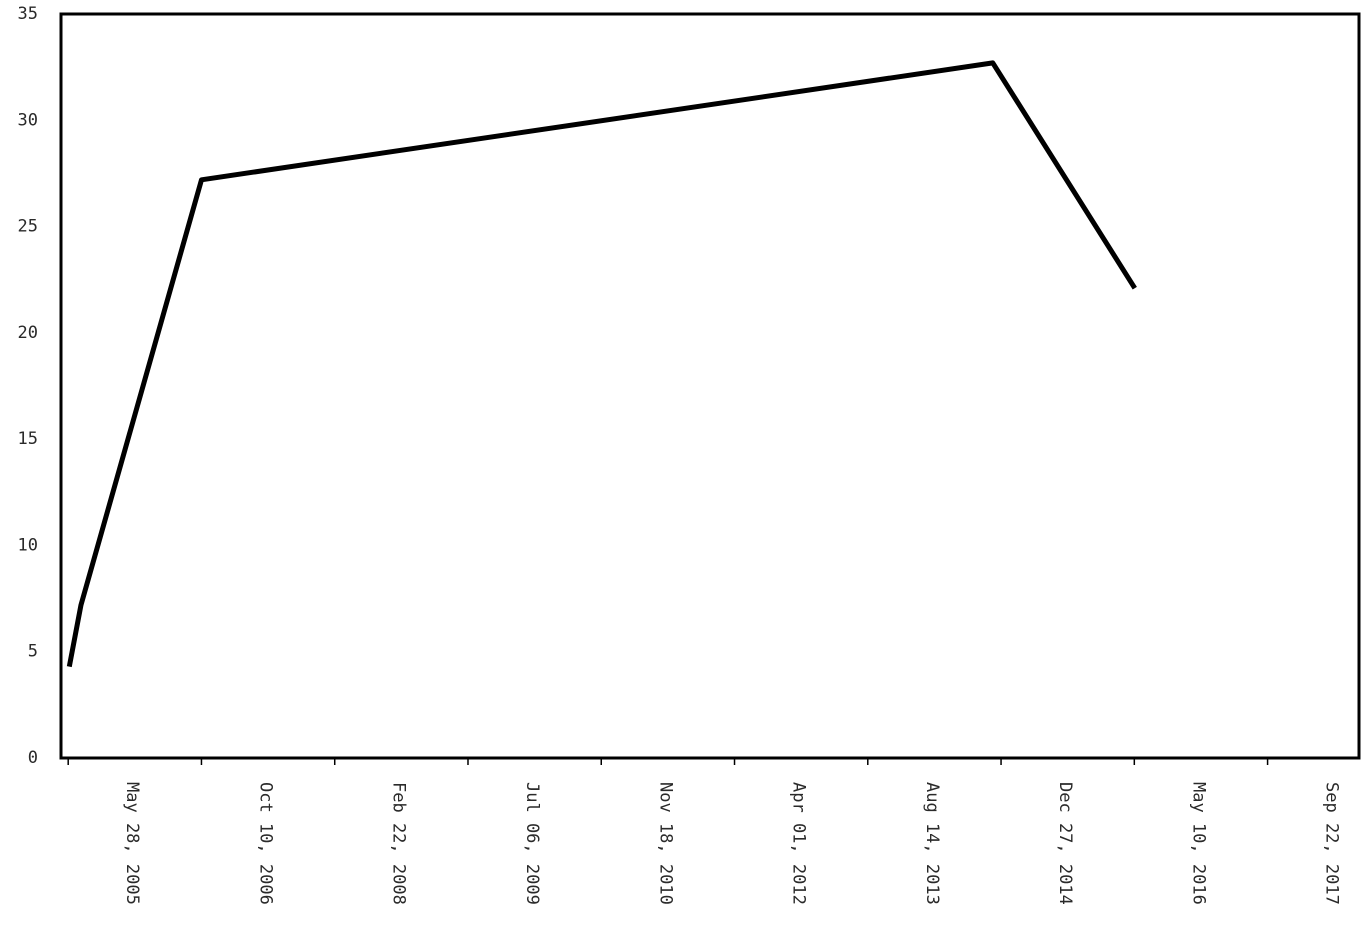 The image size is (1369, 936). What do you see at coordinates (399, 843) in the screenshot?
I see `x-tick-label: Feb 22, 2008` at bounding box center [399, 843].